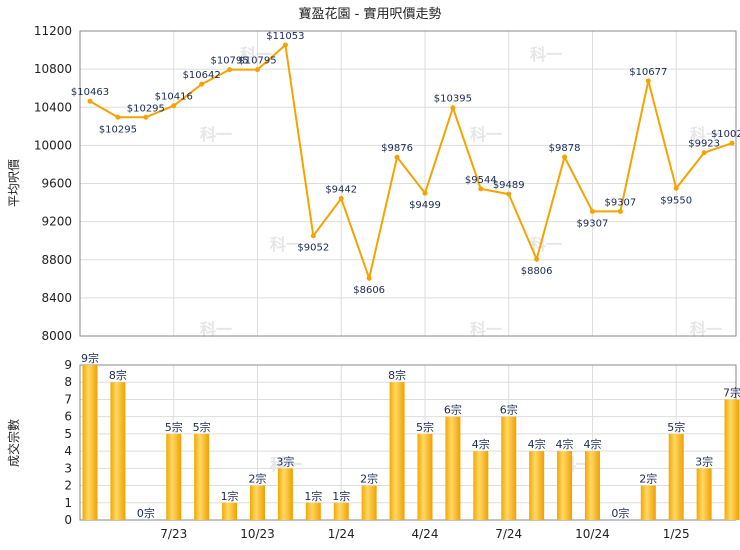 Image resolution: width=740 pixels, height=550 pixels. I want to click on price-y-tick: 9600, so click(56, 184).